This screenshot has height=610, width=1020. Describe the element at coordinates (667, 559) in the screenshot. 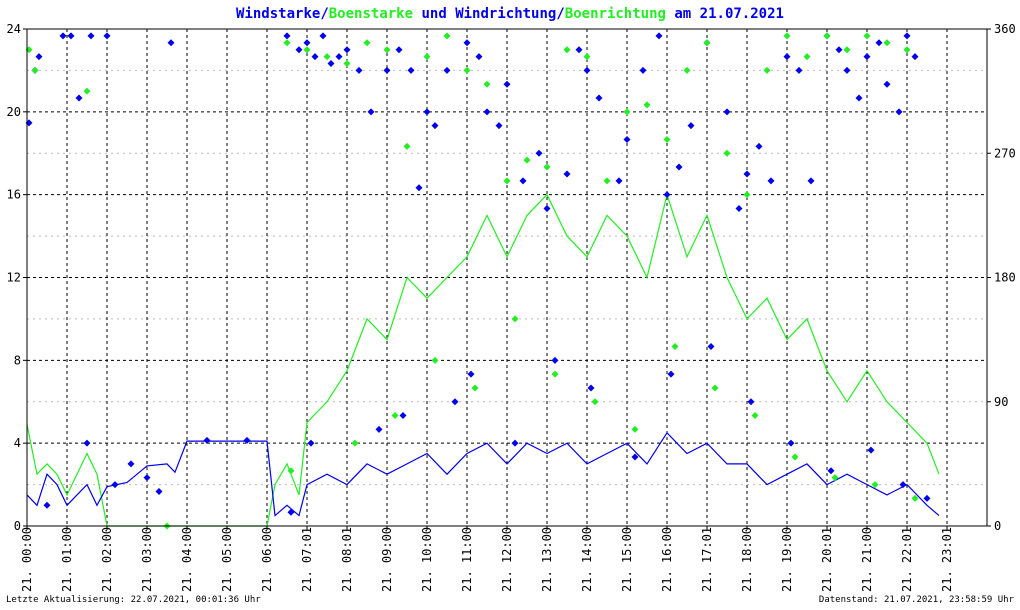

I see `x-tick-label: 21. 16:00` at that location.